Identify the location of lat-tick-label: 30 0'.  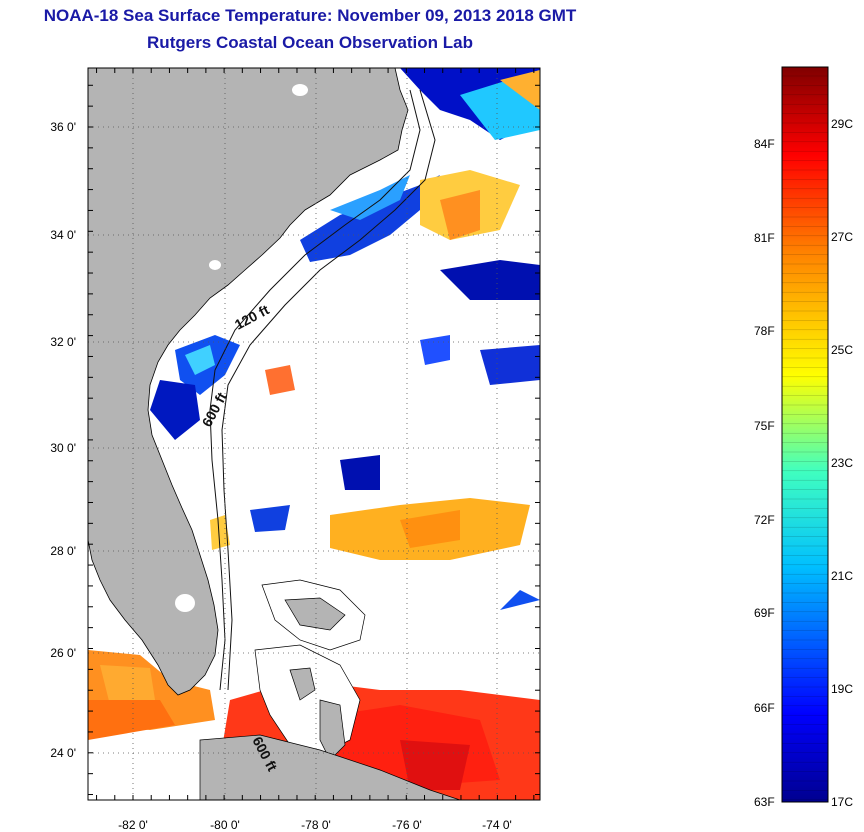
(63, 448).